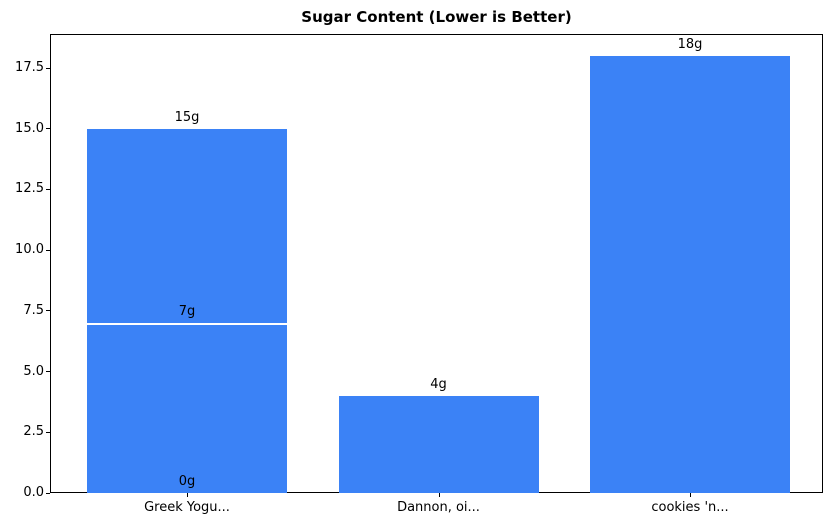 Image resolution: width=835 pixels, height=528 pixels. What do you see at coordinates (33, 432) in the screenshot?
I see `y-tick-label: 2.5` at bounding box center [33, 432].